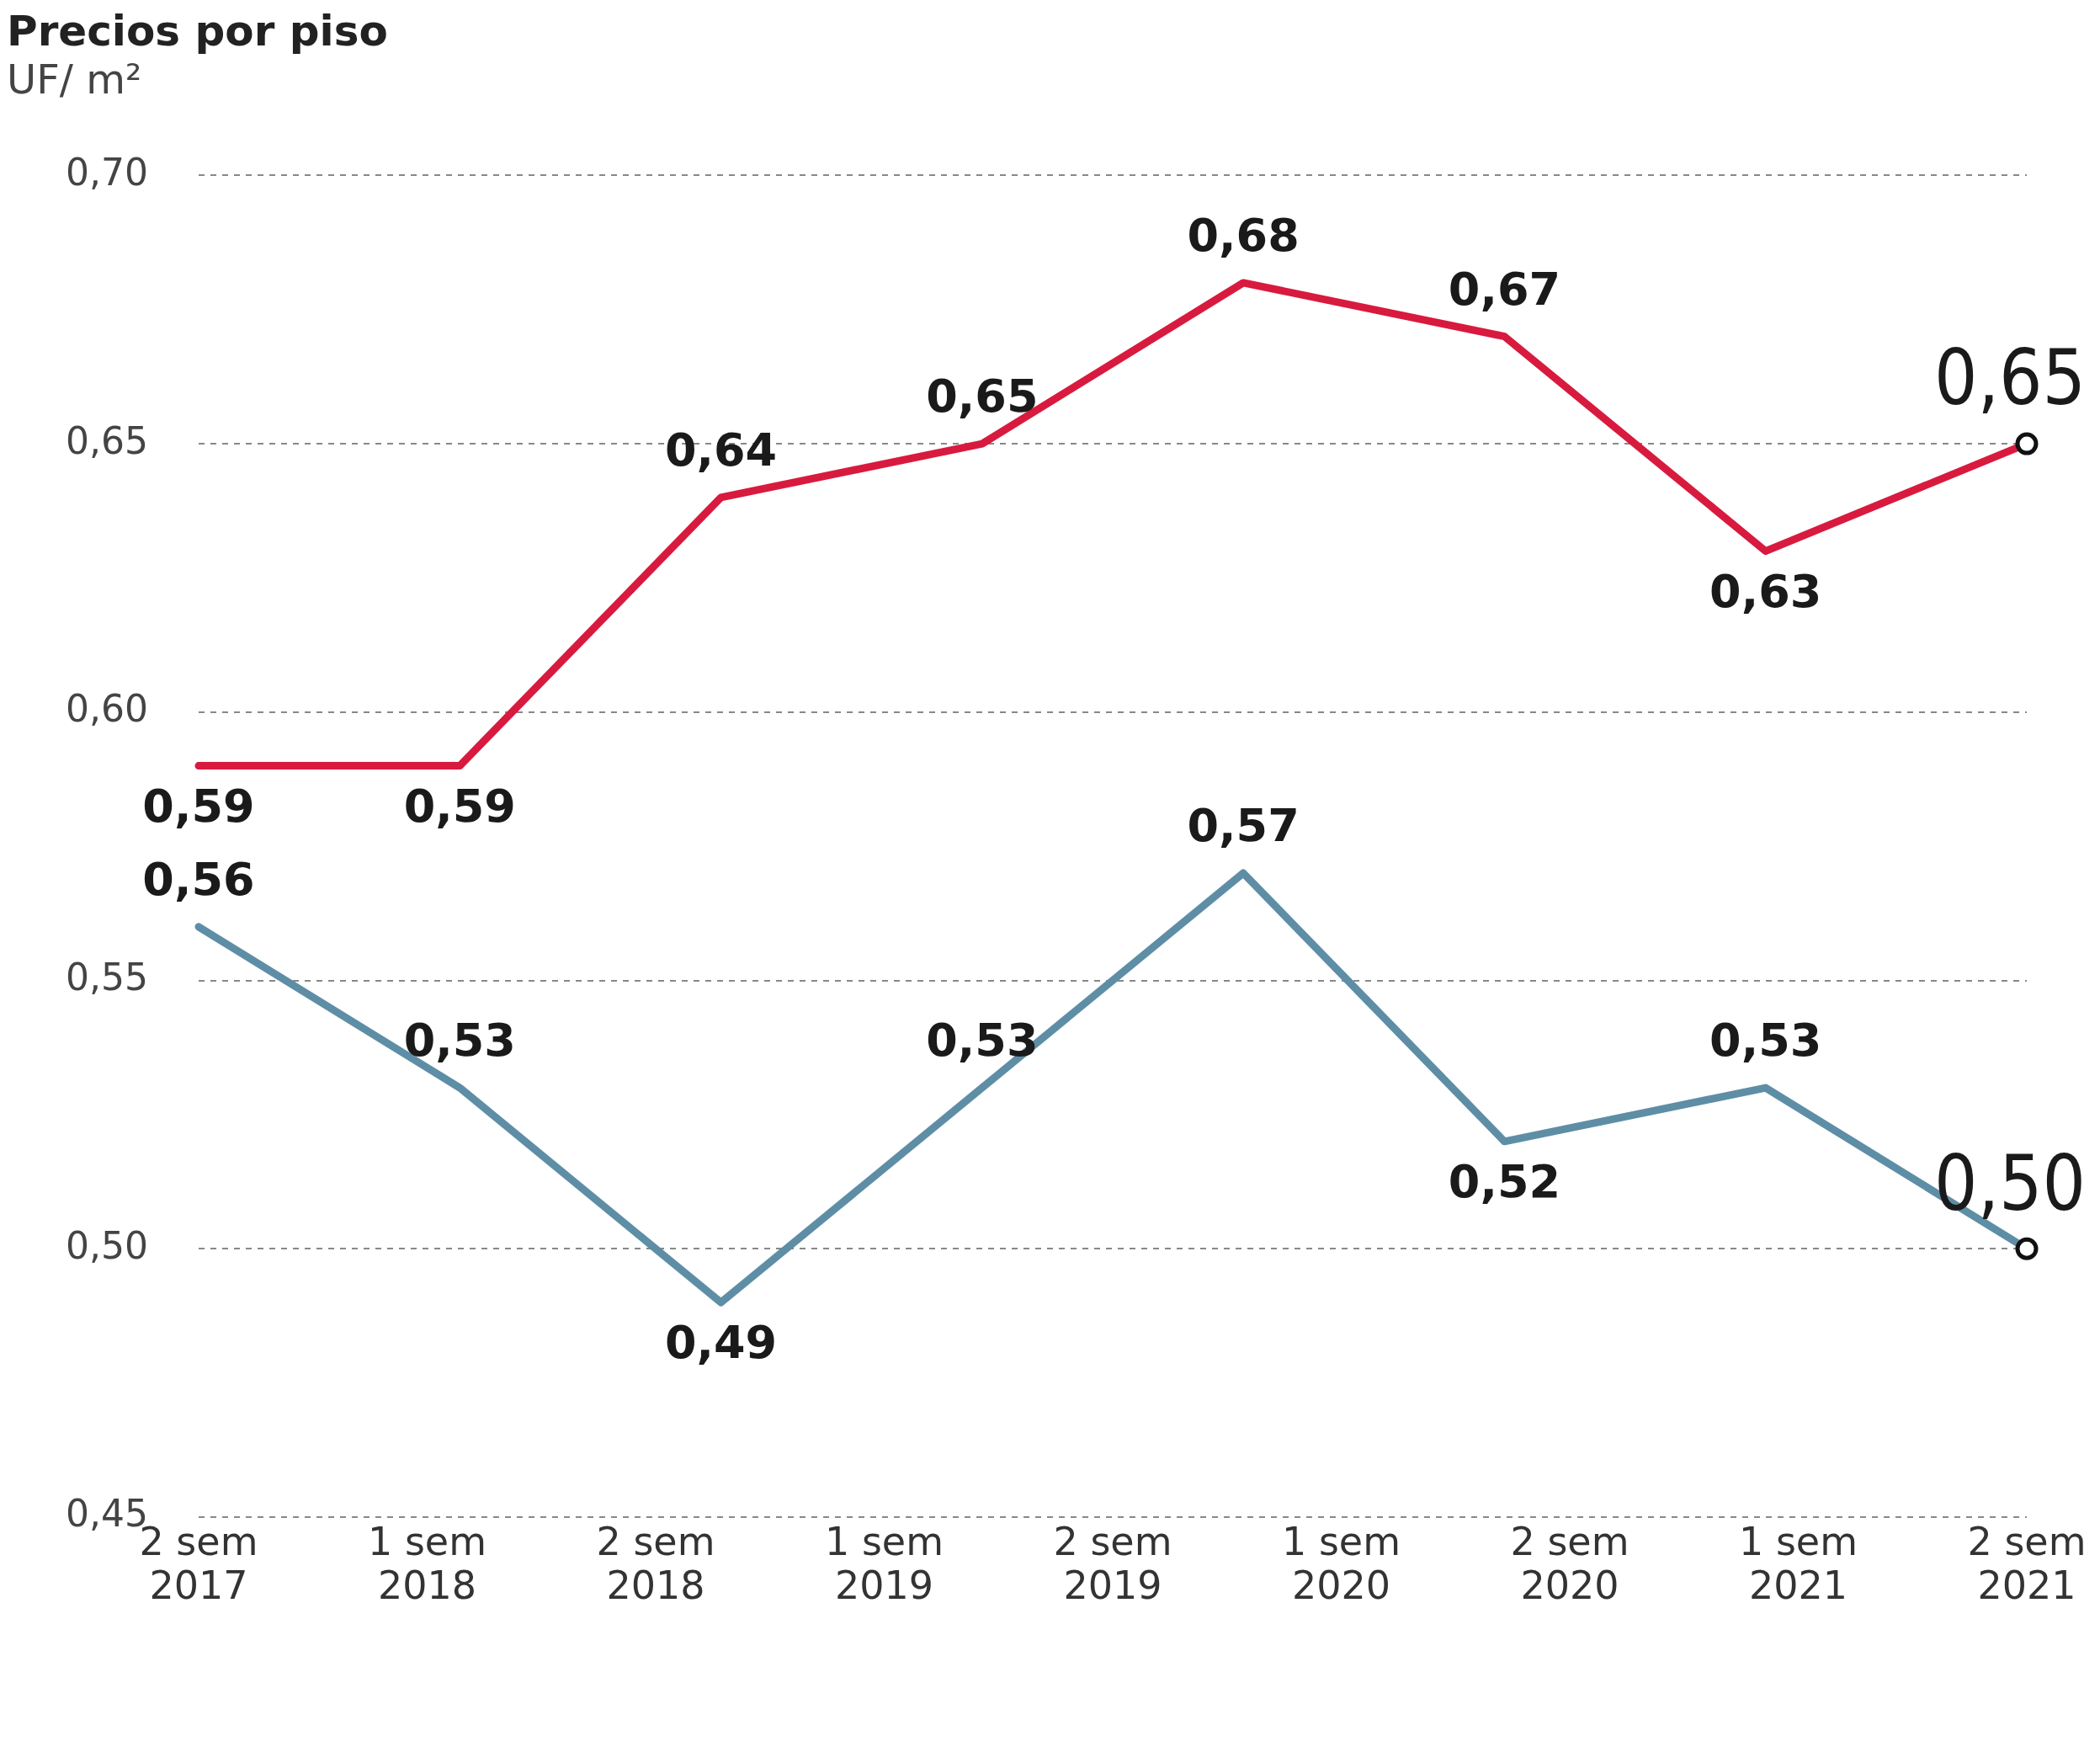 The width and height of the screenshot is (2100, 1752). What do you see at coordinates (1569, 1563) in the screenshot?
I see `text: 2 sem 2020` at bounding box center [1569, 1563].